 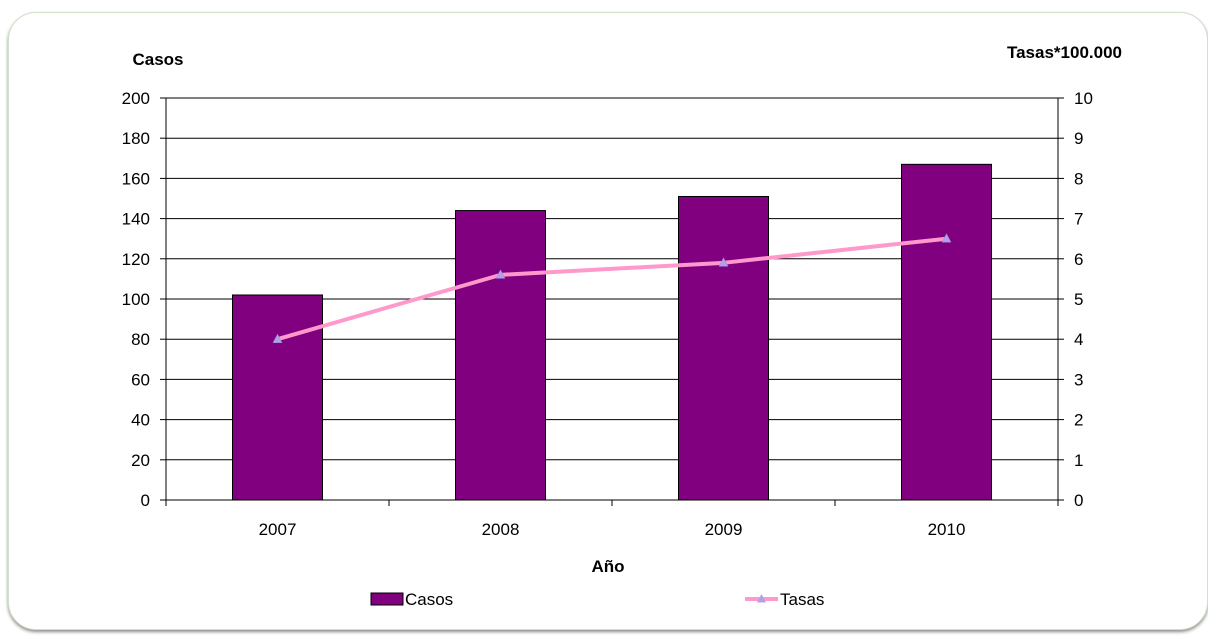 What do you see at coordinates (136, 259) in the screenshot?
I see `y-tick-label: 120` at bounding box center [136, 259].